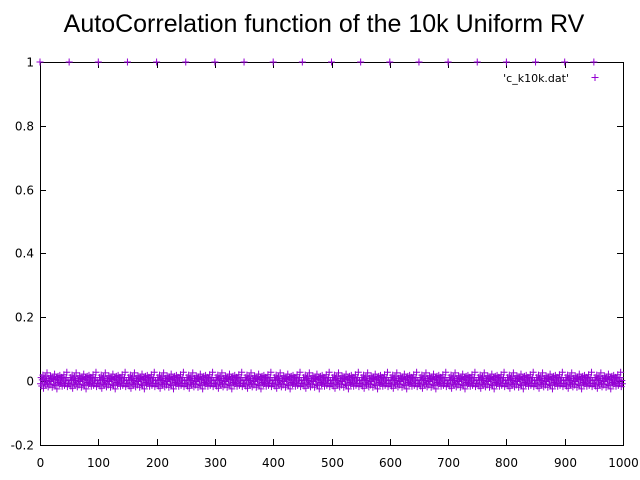 Image resolution: width=640 pixels, height=480 pixels. I want to click on x-tick-label: 200, so click(157, 463).